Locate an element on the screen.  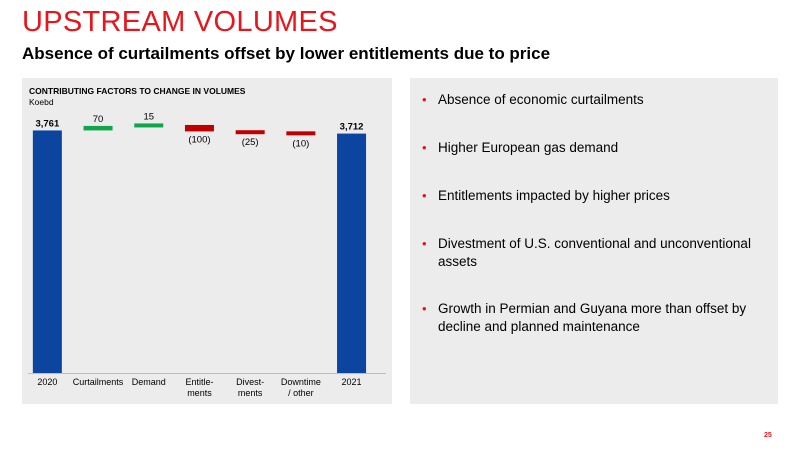
bullet-item: • Entitlements impacted by higher prices is located at coordinates (597, 196).